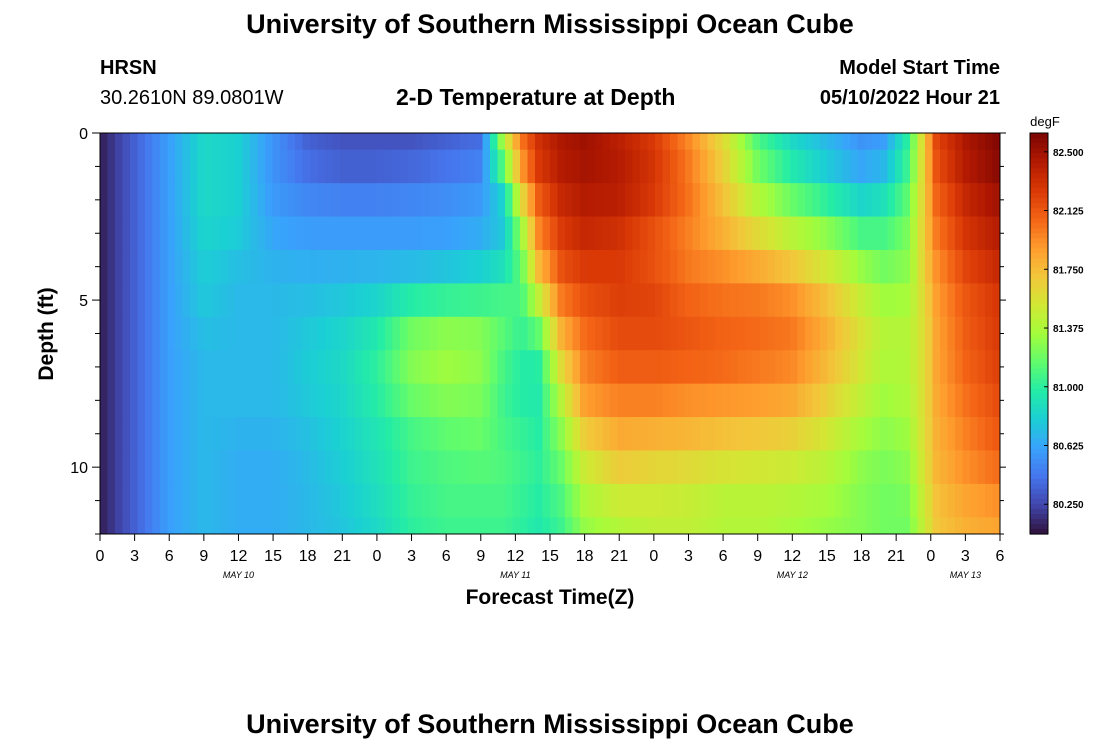  What do you see at coordinates (169, 556) in the screenshot?
I see `x-tick-label: 6` at bounding box center [169, 556].